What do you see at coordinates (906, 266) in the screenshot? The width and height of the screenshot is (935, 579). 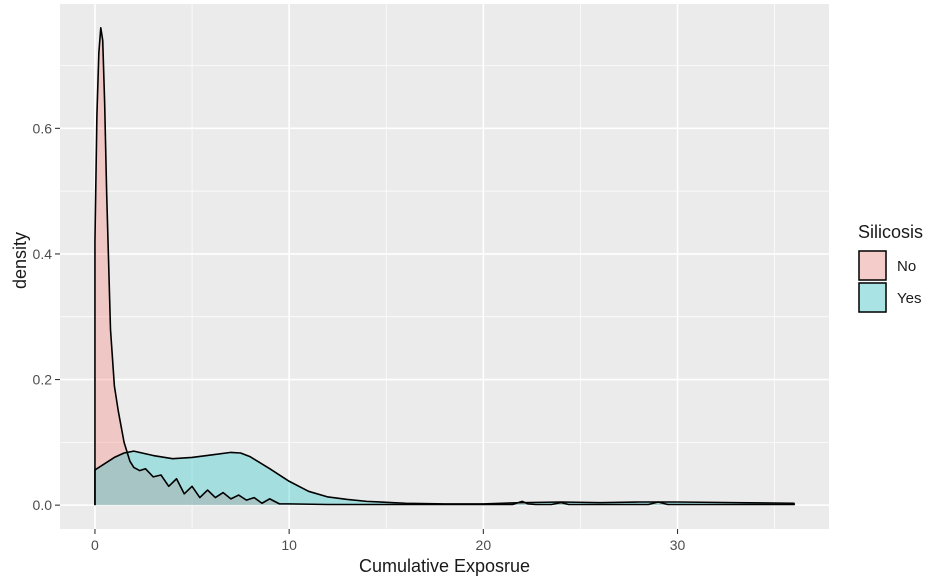 I see `legend-label-no: No` at bounding box center [906, 266].